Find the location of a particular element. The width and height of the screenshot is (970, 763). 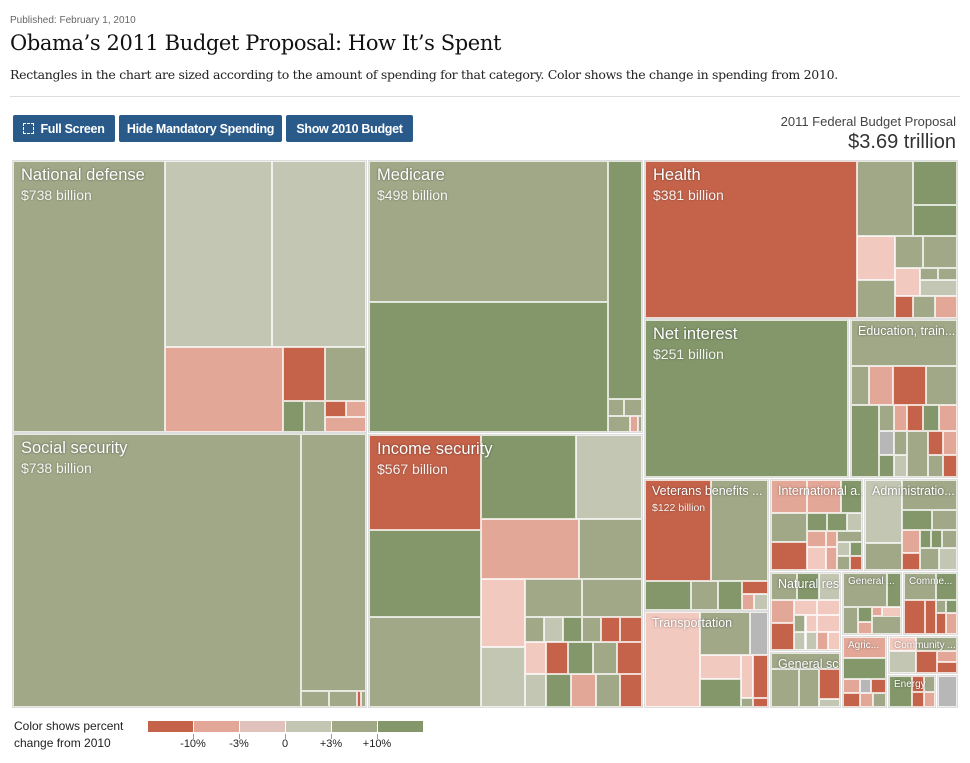

treemap-cell-energy: Energy is located at coordinates (912, 691).